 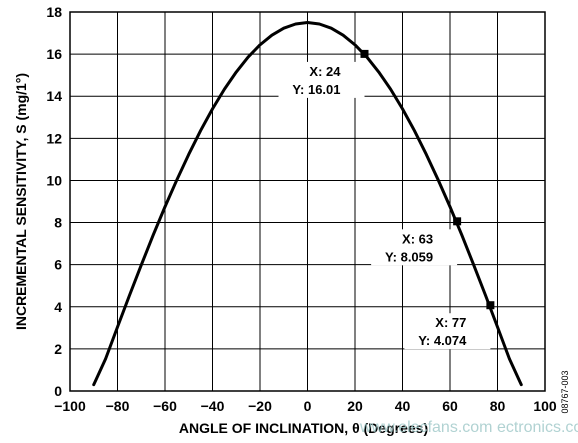 I want to click on annotation: X: 77 Y: 4.074, so click(x=449, y=325).